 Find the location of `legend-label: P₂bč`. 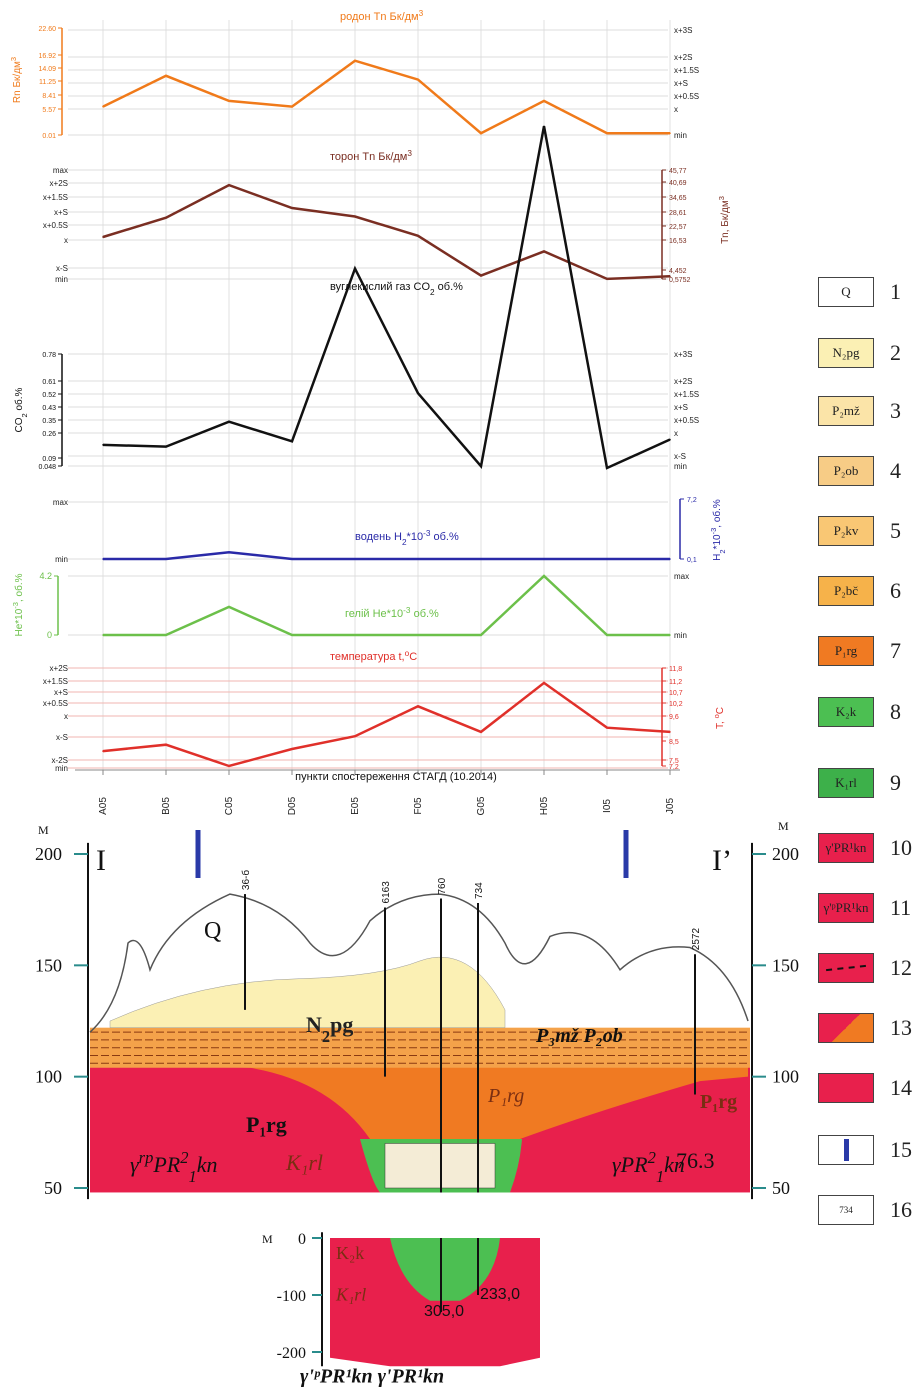

legend-label: P₂bč is located at coordinates (846, 590).